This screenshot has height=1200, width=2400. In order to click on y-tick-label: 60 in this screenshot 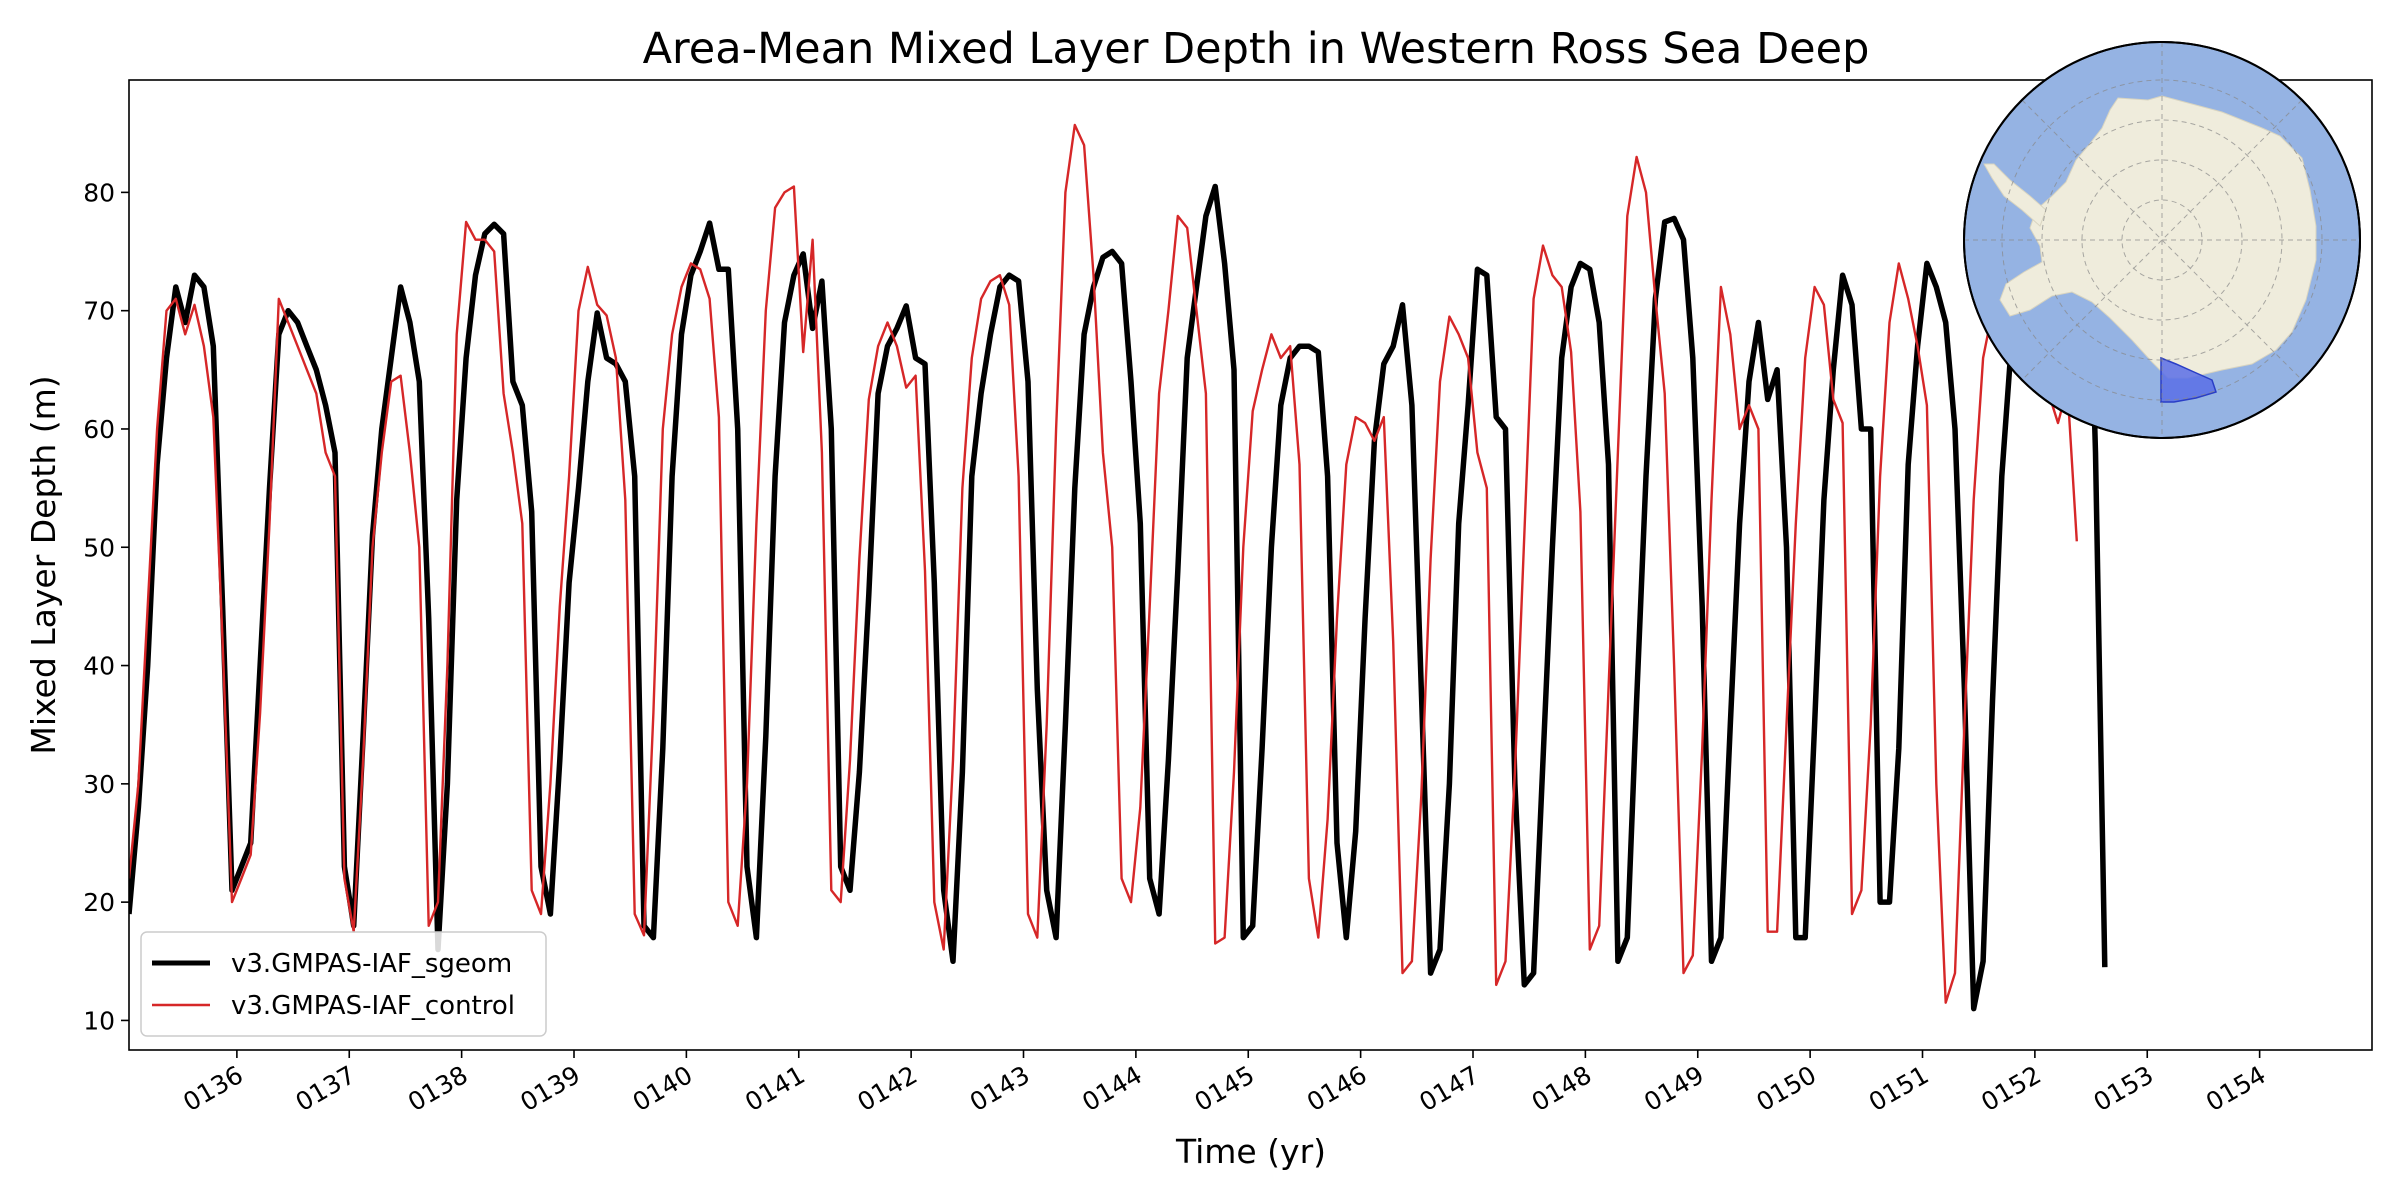, I will do `click(99, 429)`.